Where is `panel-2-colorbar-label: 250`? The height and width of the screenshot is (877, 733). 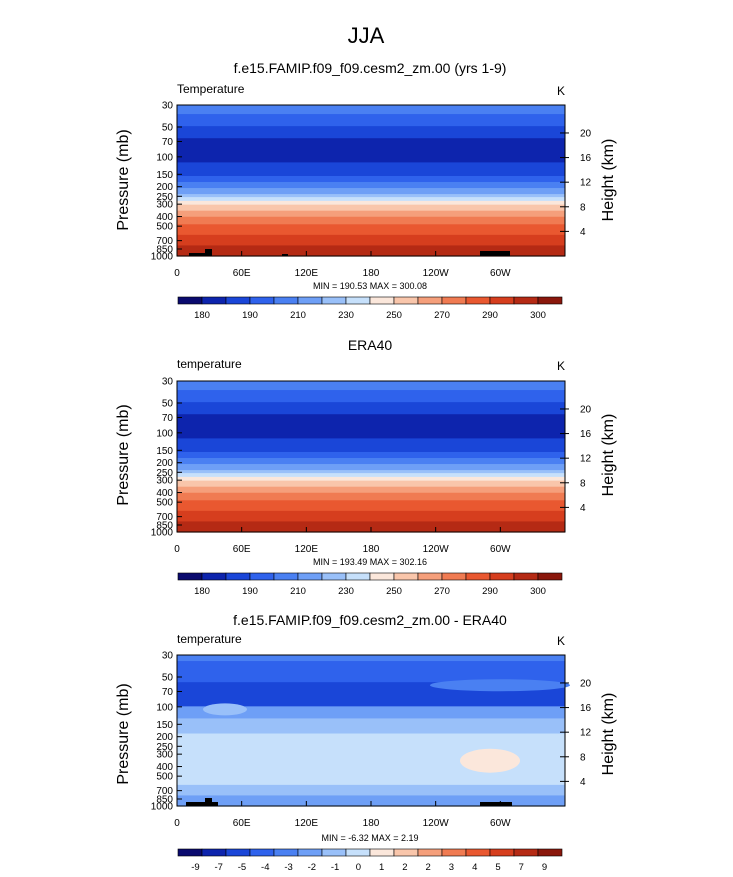
panel-2-colorbar-label: 250 is located at coordinates (394, 591).